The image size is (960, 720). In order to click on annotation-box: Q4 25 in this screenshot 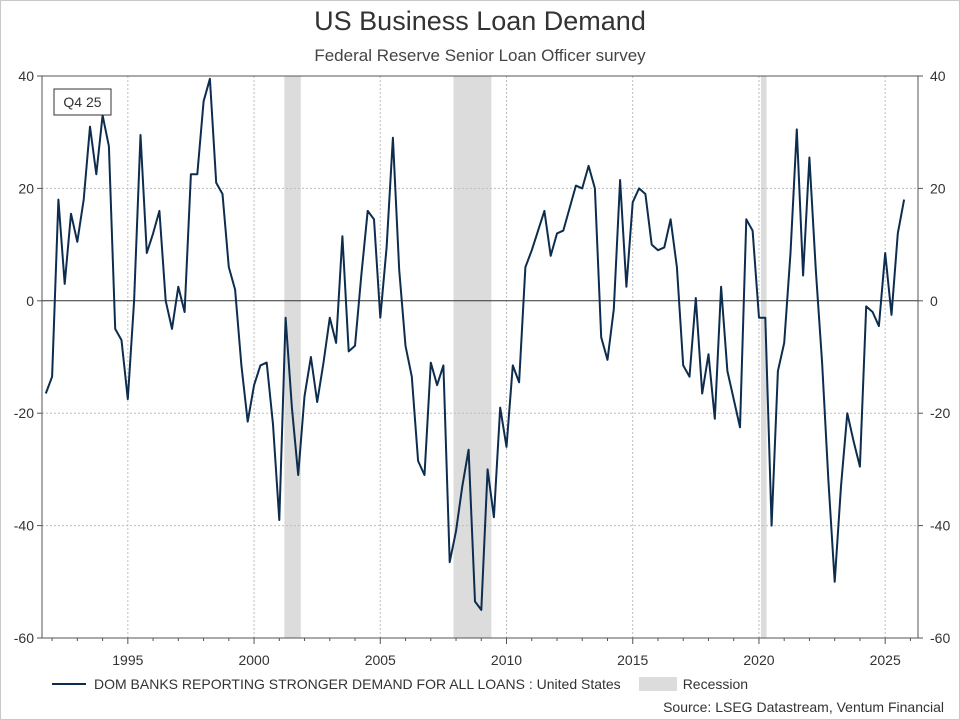, I will do `click(82, 102)`.